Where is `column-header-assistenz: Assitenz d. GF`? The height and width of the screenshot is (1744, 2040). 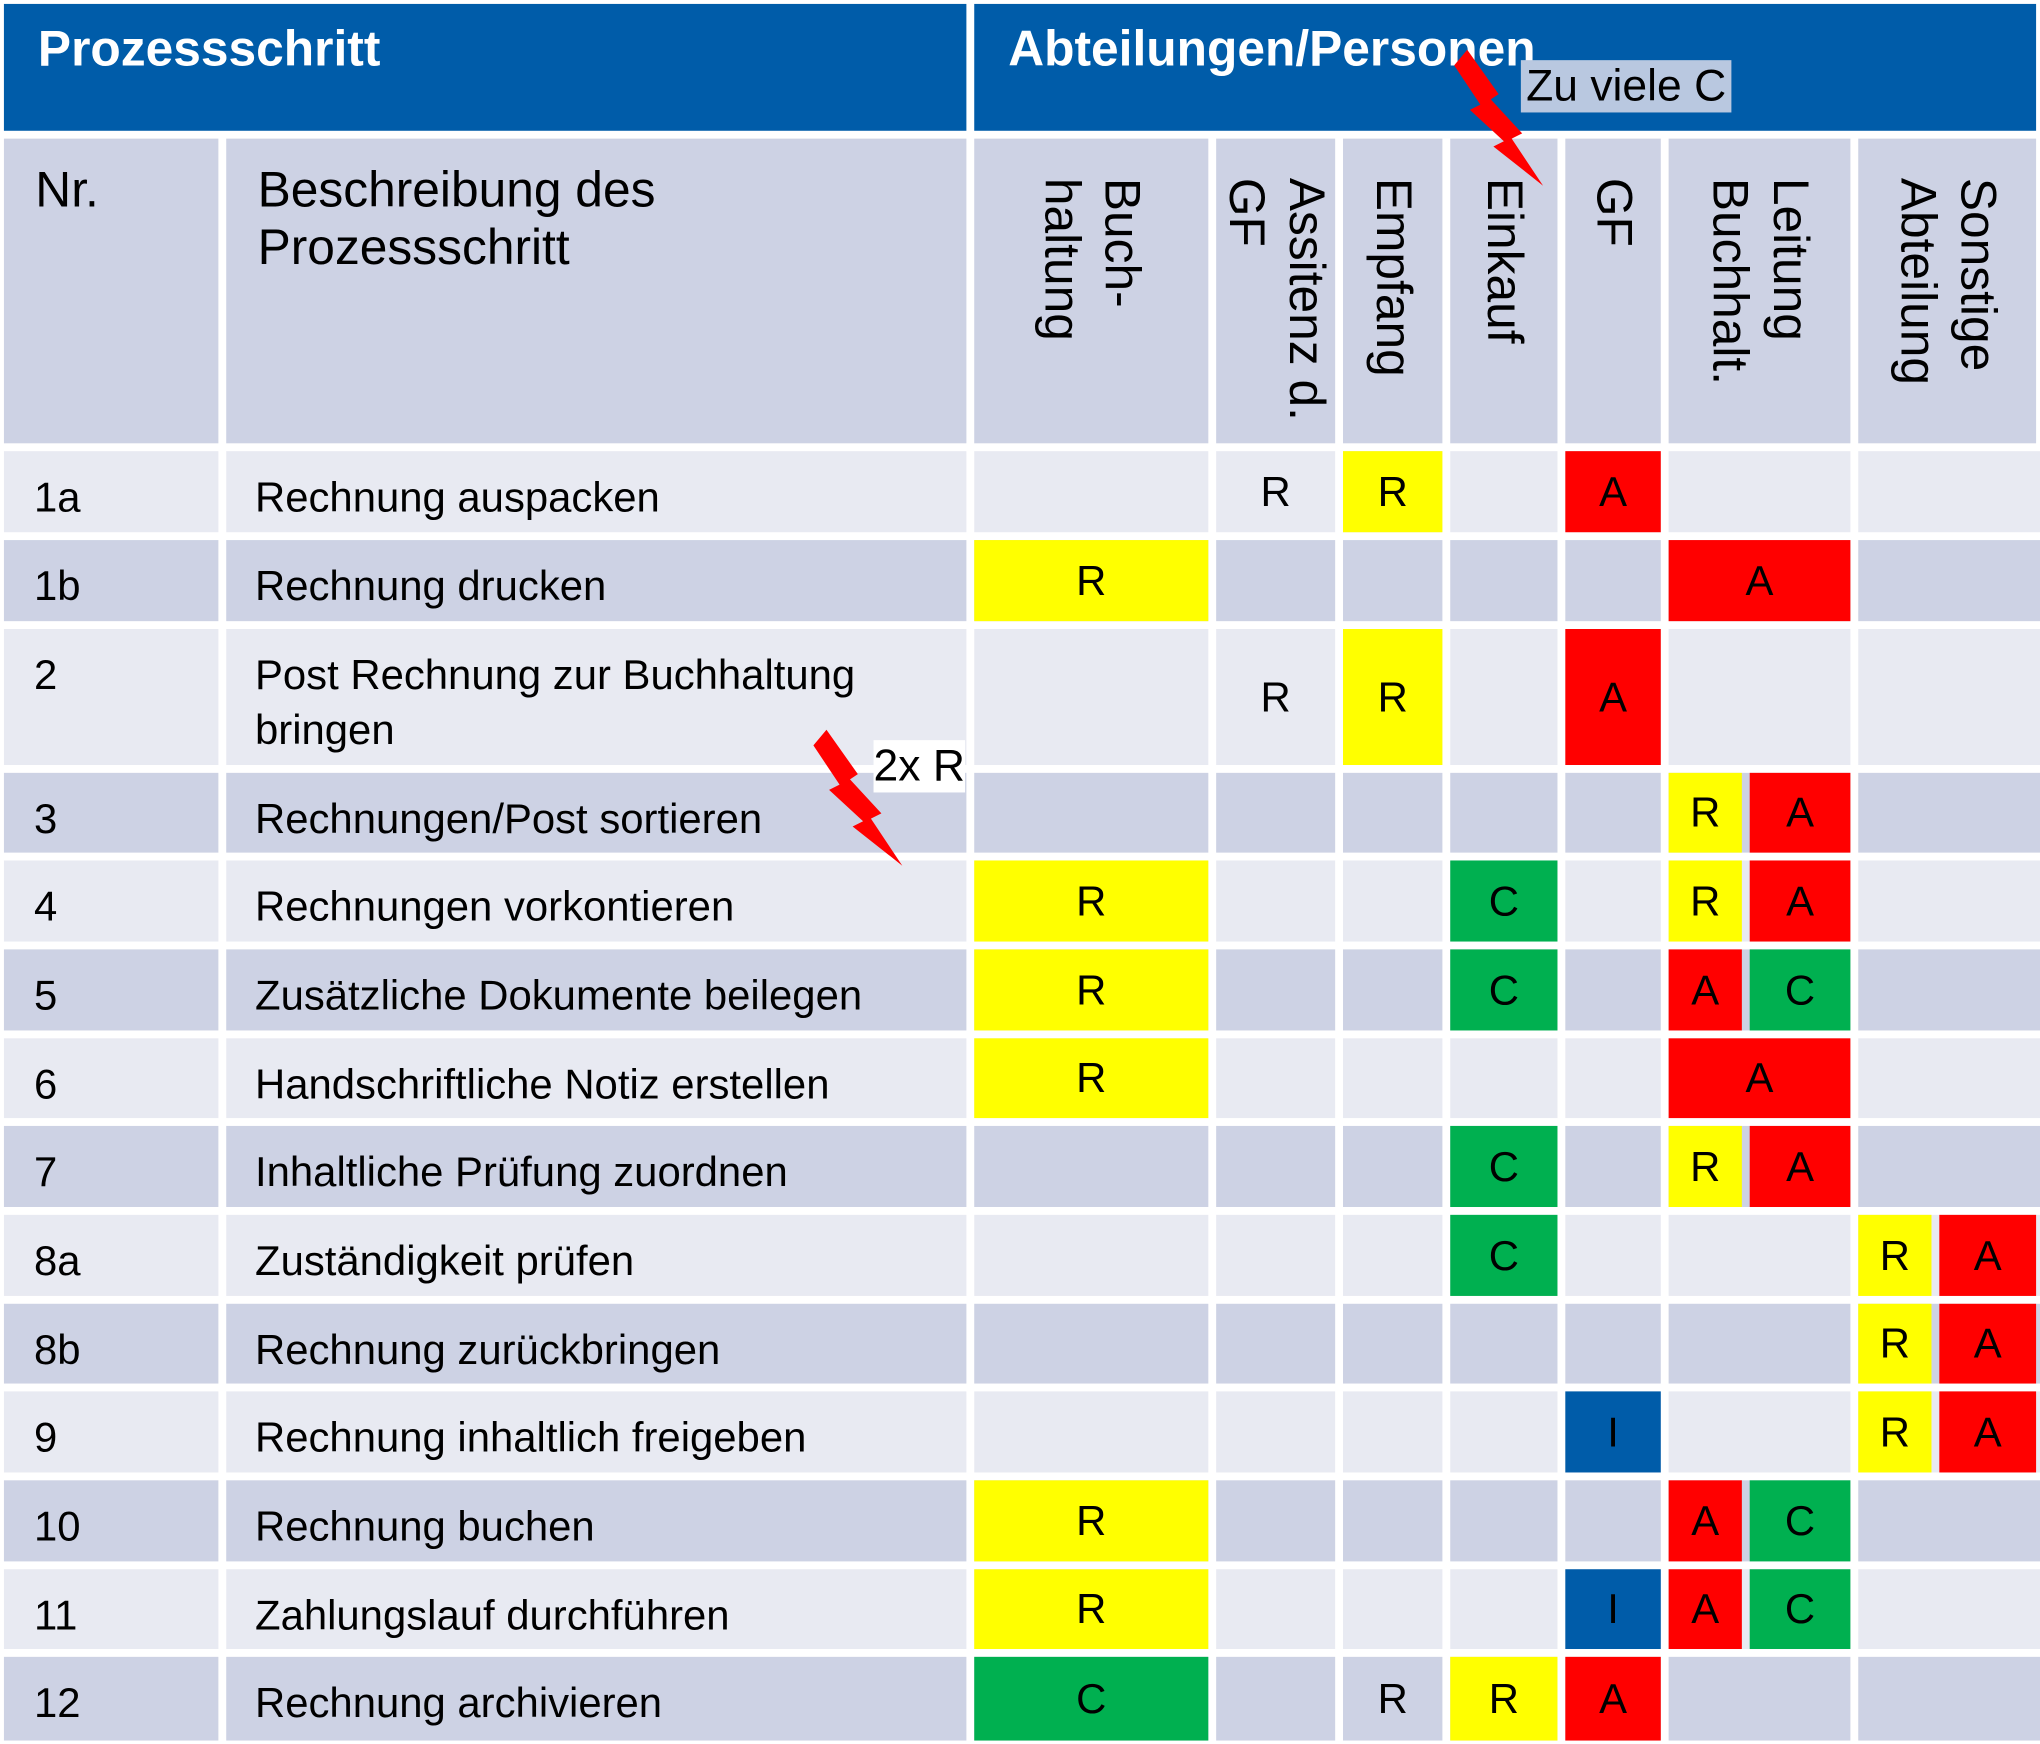 column-header-assistenz: Assitenz d. GF is located at coordinates (1276, 291).